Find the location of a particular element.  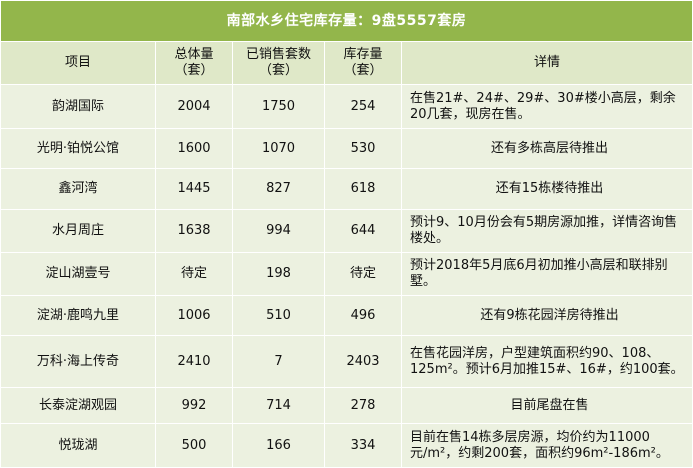

table-row: 淀山湖壹号 待定 198 待定 预计2018年5月底6月初加推小高层和联排别墅。 is located at coordinates (346, 274).